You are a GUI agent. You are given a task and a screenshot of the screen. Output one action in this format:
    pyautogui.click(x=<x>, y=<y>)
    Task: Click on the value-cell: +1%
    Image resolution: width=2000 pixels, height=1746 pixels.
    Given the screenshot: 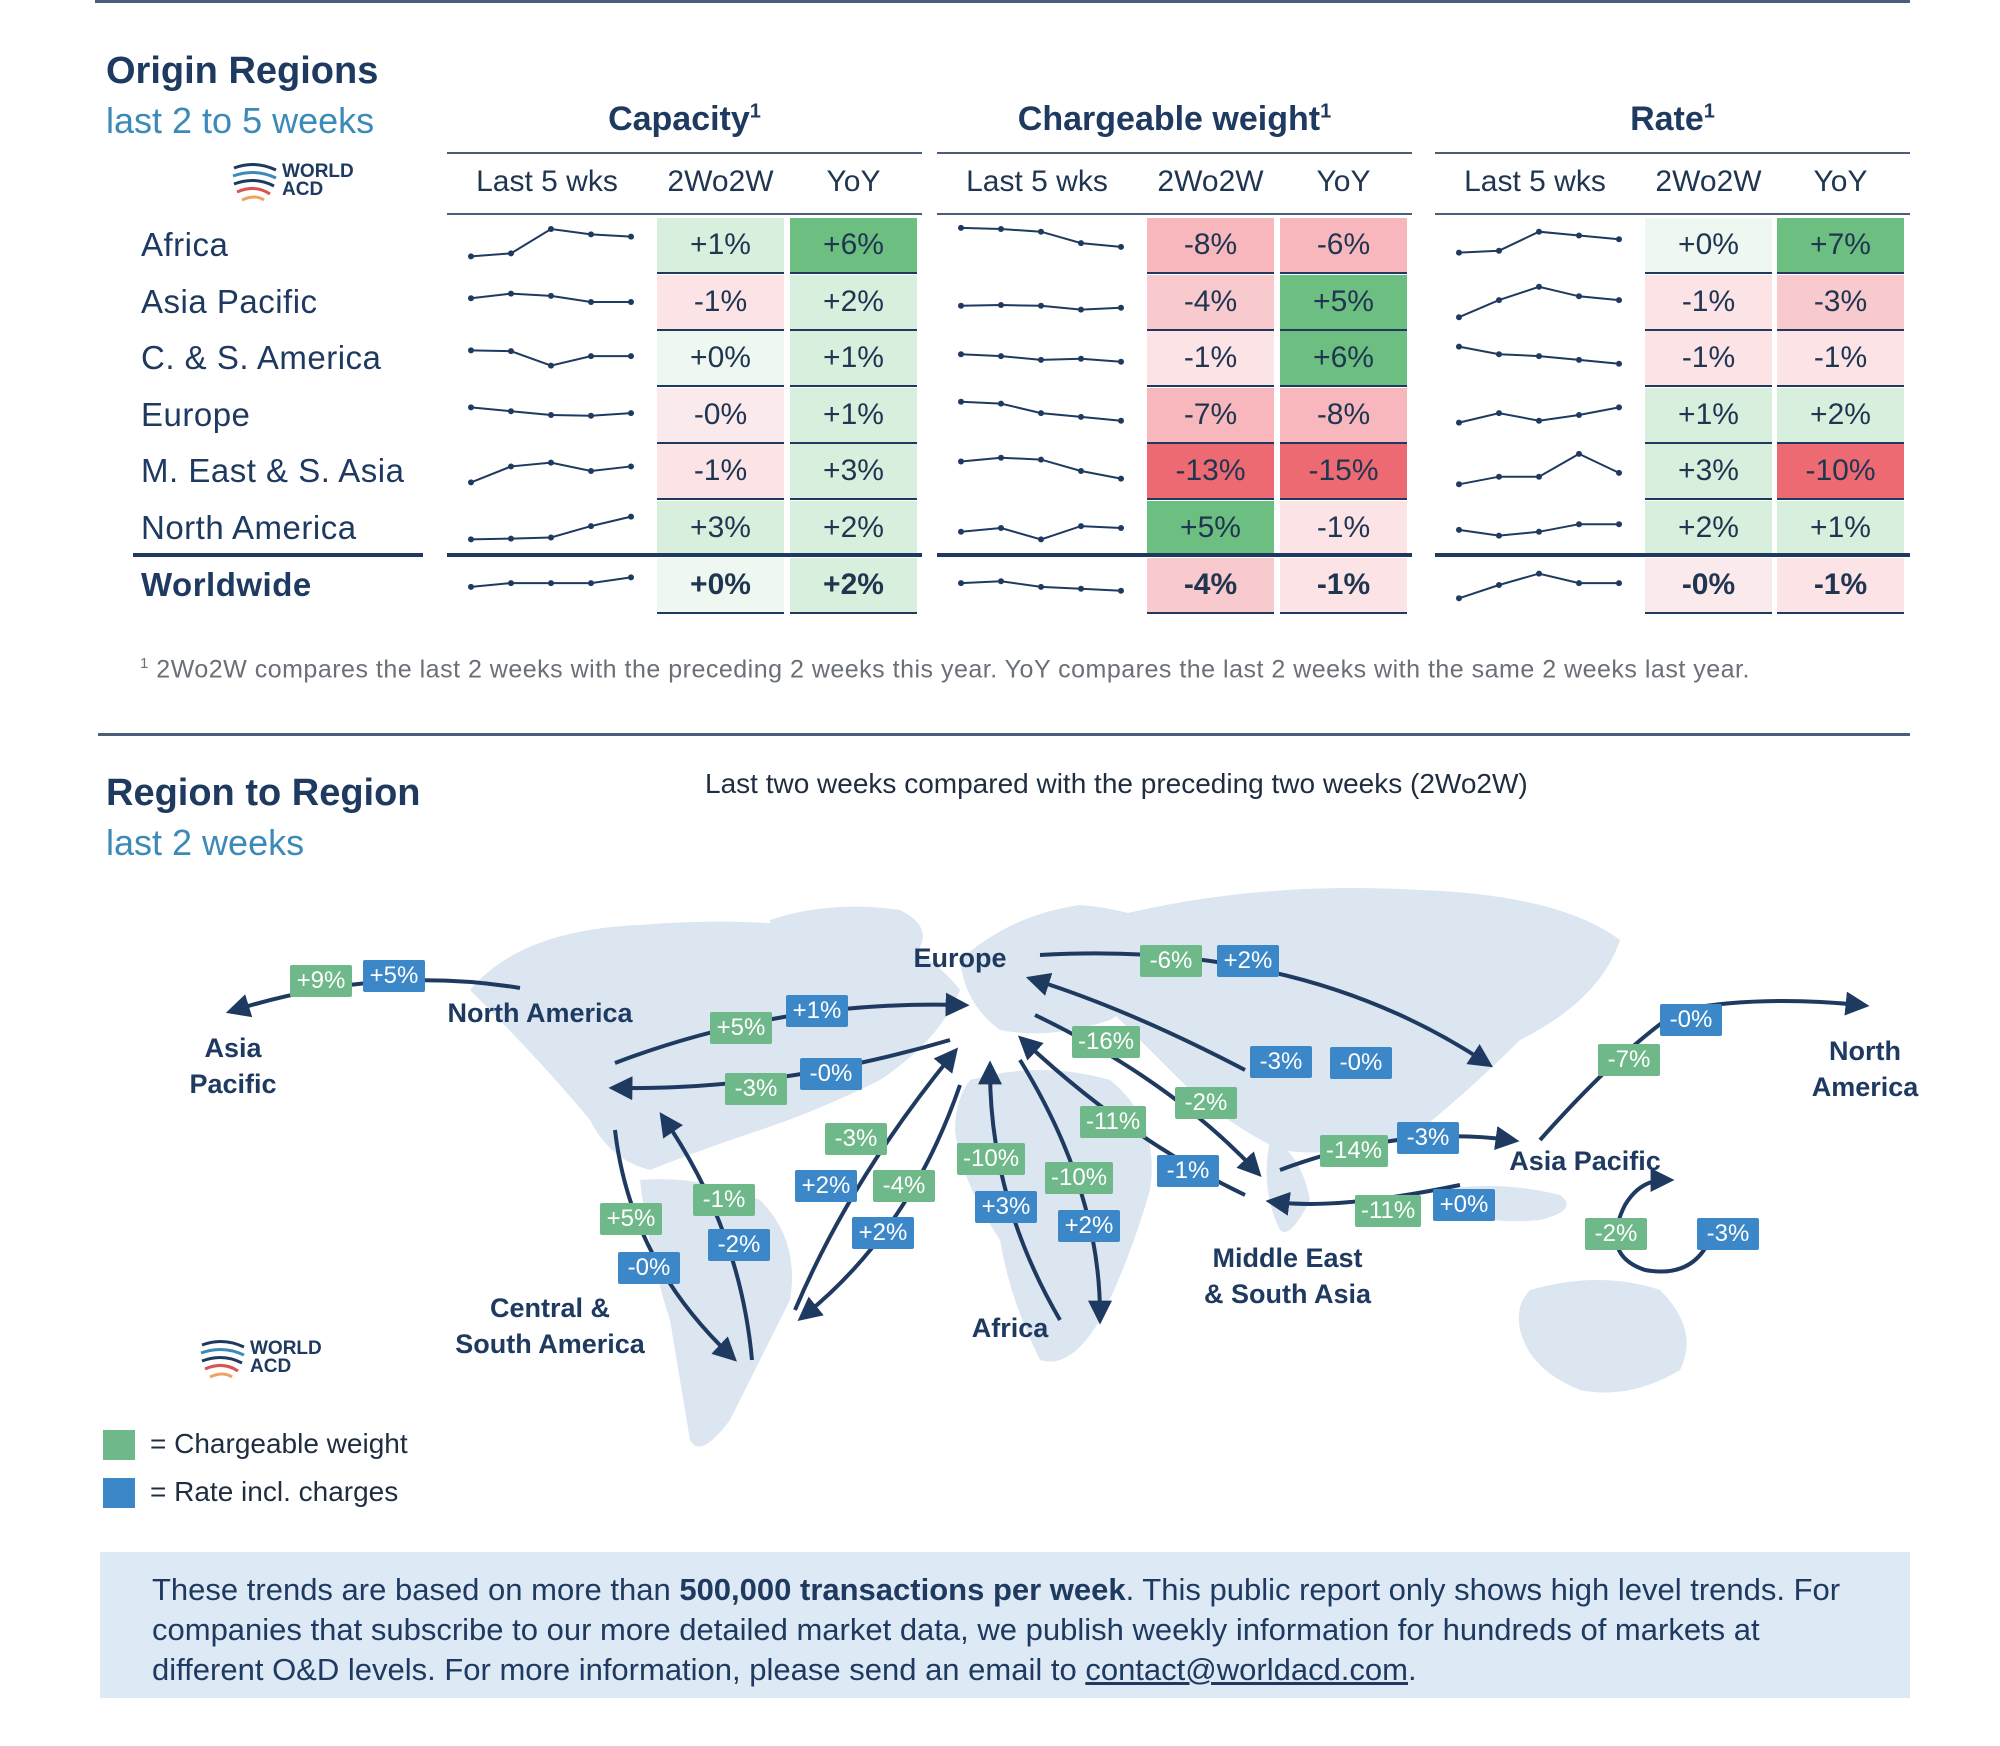 What is the action you would take?
    pyautogui.click(x=720, y=245)
    